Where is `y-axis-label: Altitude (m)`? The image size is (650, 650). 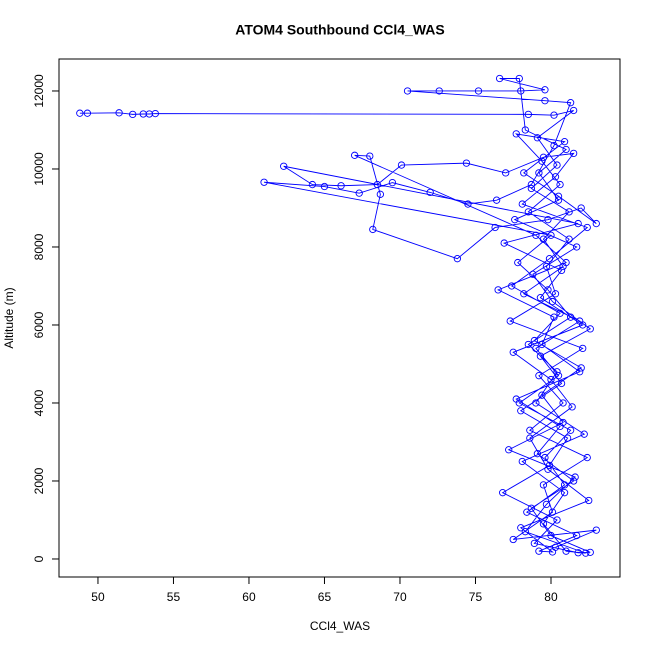
y-axis-label: Altitude (m) is located at coordinates (9, 317).